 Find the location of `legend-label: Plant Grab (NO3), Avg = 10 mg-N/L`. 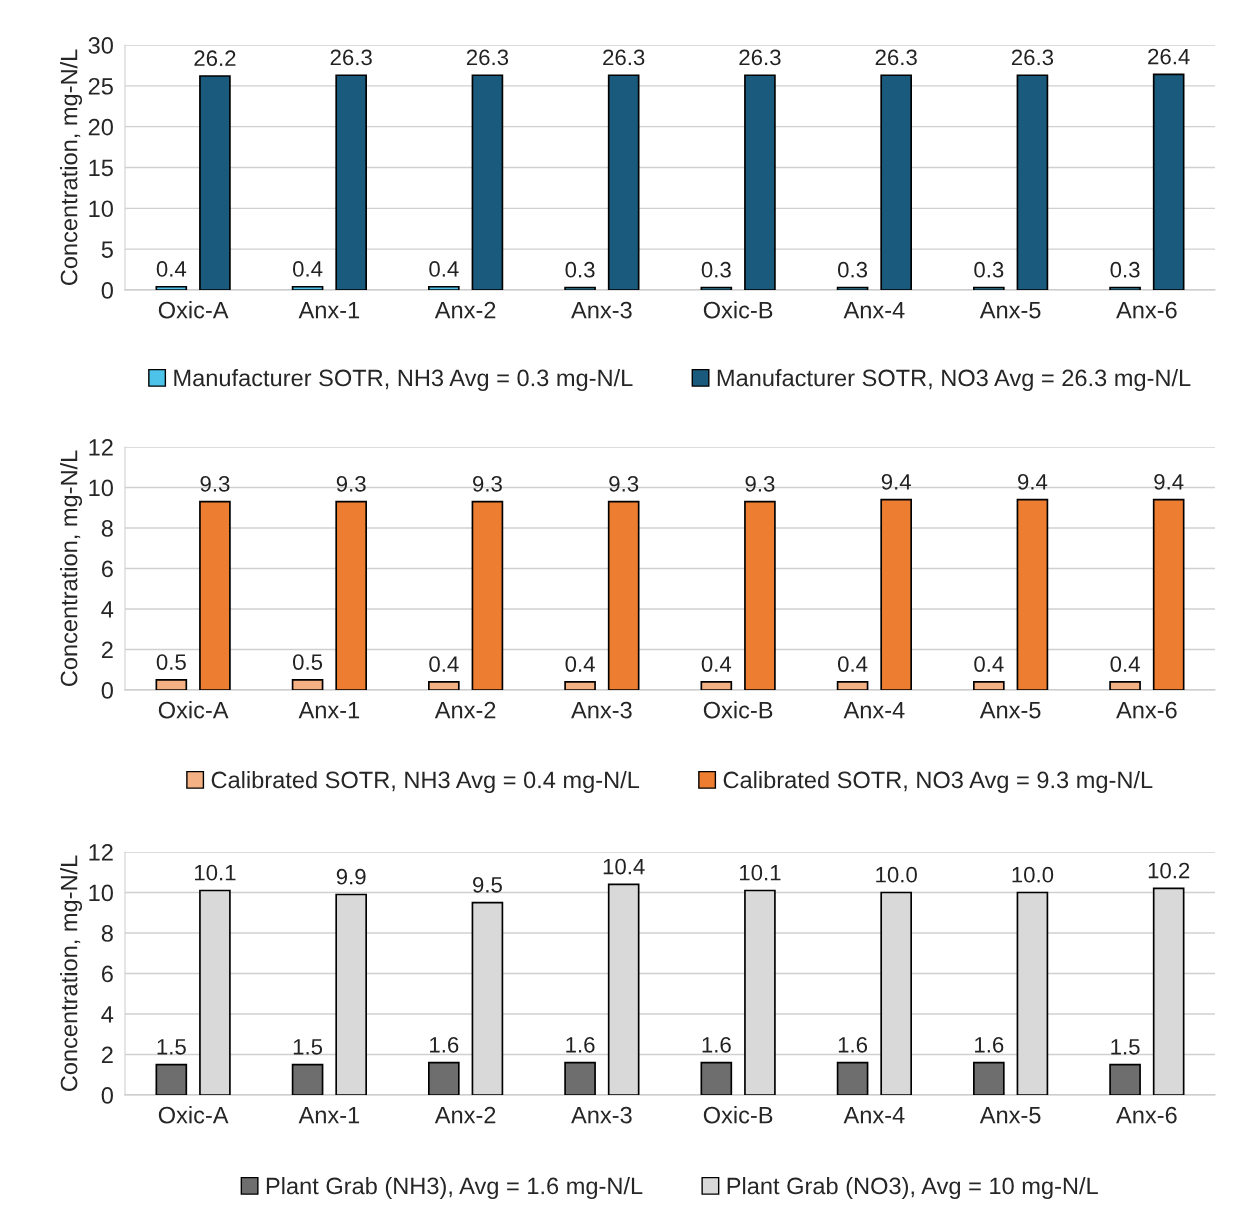

legend-label: Plant Grab (NO3), Avg = 10 mg-N/L is located at coordinates (912, 1188).